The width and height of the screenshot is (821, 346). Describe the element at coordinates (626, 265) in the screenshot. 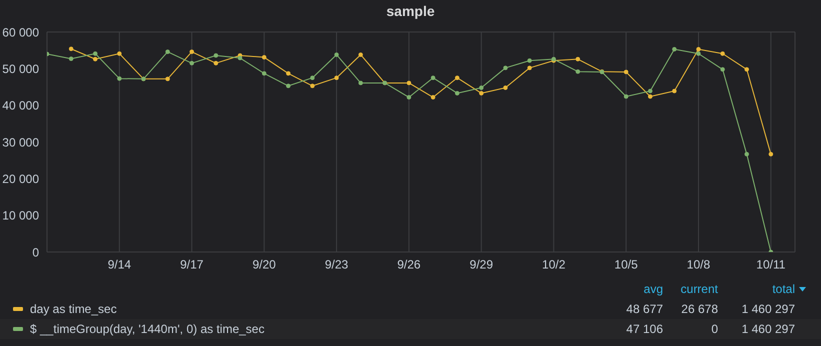

I see `x-tick-label: 10/5` at that location.